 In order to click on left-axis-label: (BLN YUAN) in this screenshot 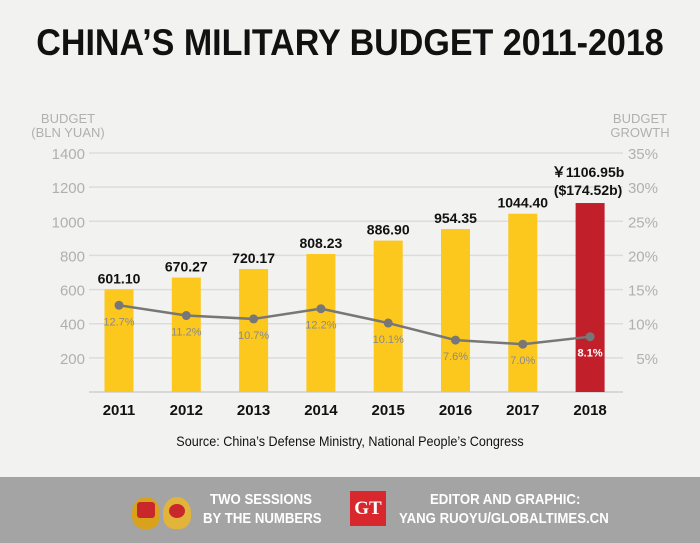, I will do `click(67, 132)`.